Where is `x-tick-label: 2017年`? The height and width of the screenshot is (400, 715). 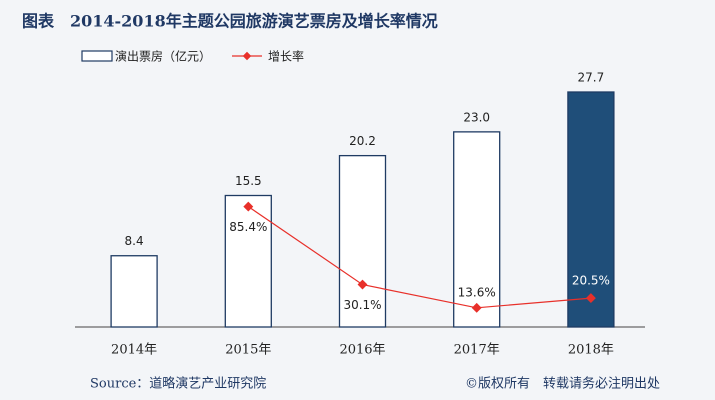 x-tick-label: 2017年 is located at coordinates (477, 350).